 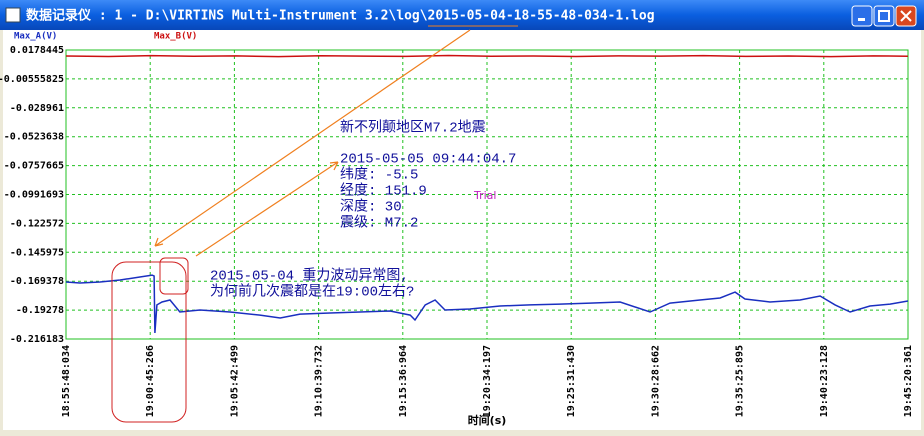 I want to click on maximize-icon, so click(x=884, y=16).